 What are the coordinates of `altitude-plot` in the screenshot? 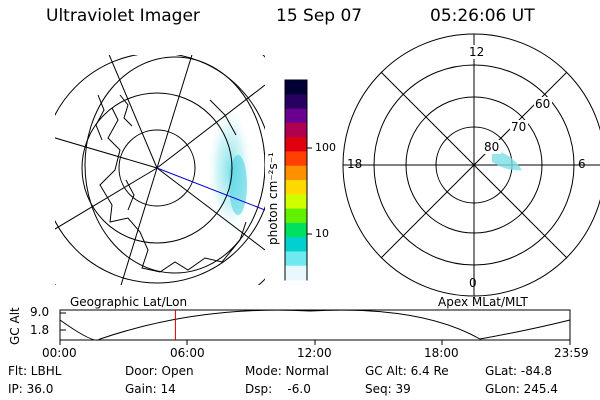 It's located at (315, 327).